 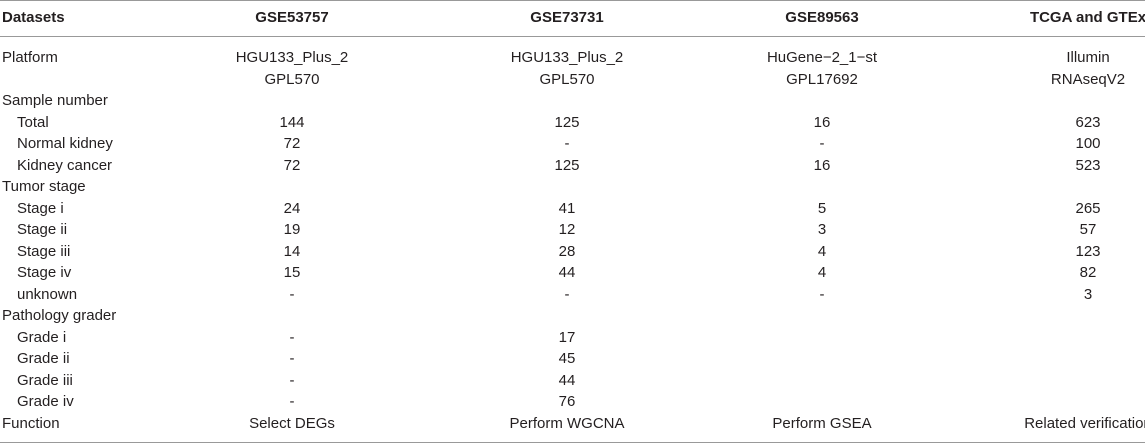 I want to click on top-rule, so click(x=572, y=0).